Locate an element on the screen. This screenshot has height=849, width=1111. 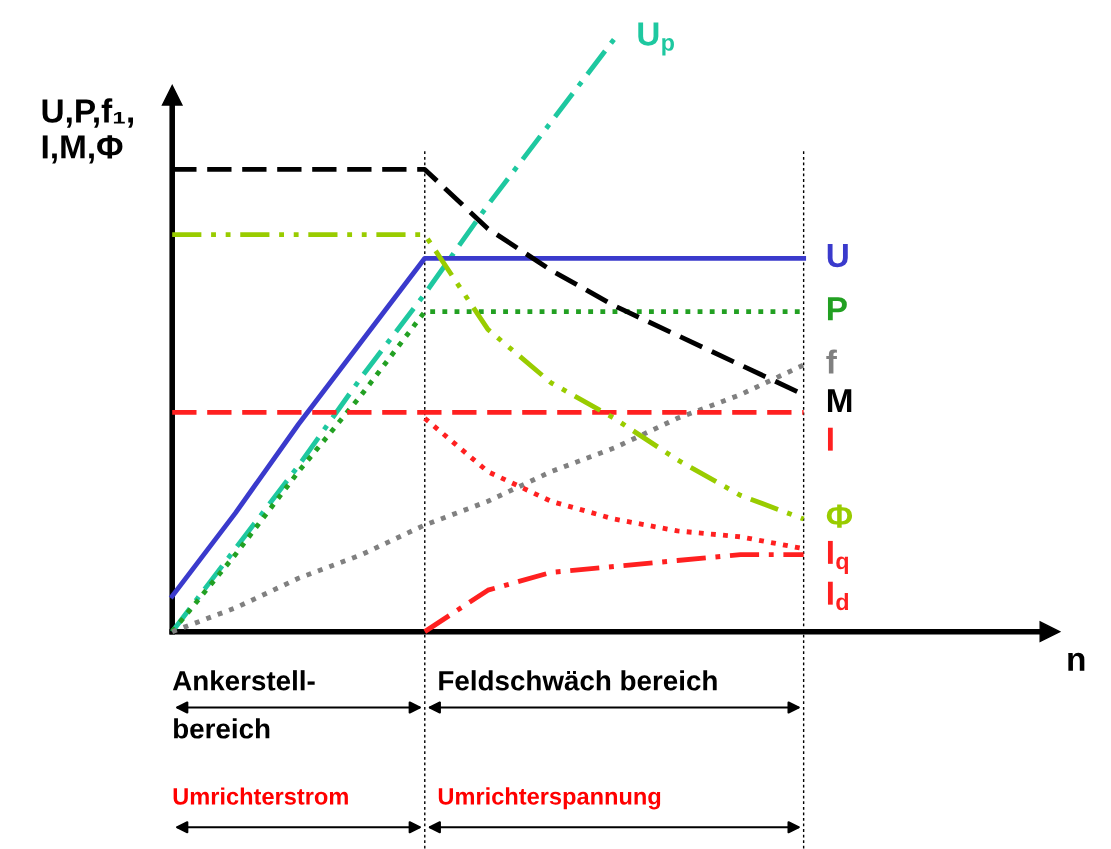
series-label: I$_{q}$ is located at coordinates (837, 557).